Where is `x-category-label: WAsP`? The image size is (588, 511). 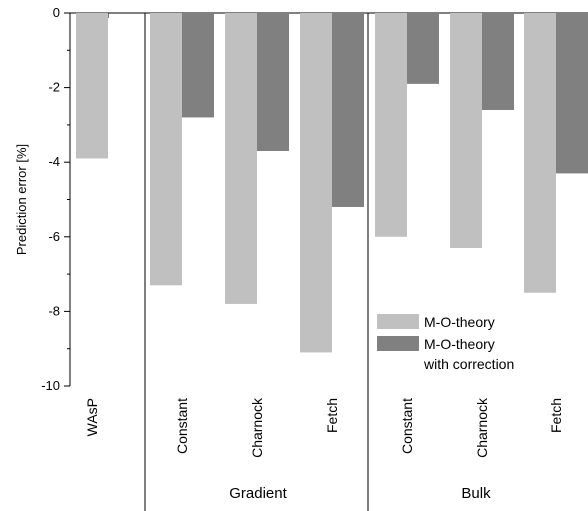
x-category-label: WAsP is located at coordinates (92, 417).